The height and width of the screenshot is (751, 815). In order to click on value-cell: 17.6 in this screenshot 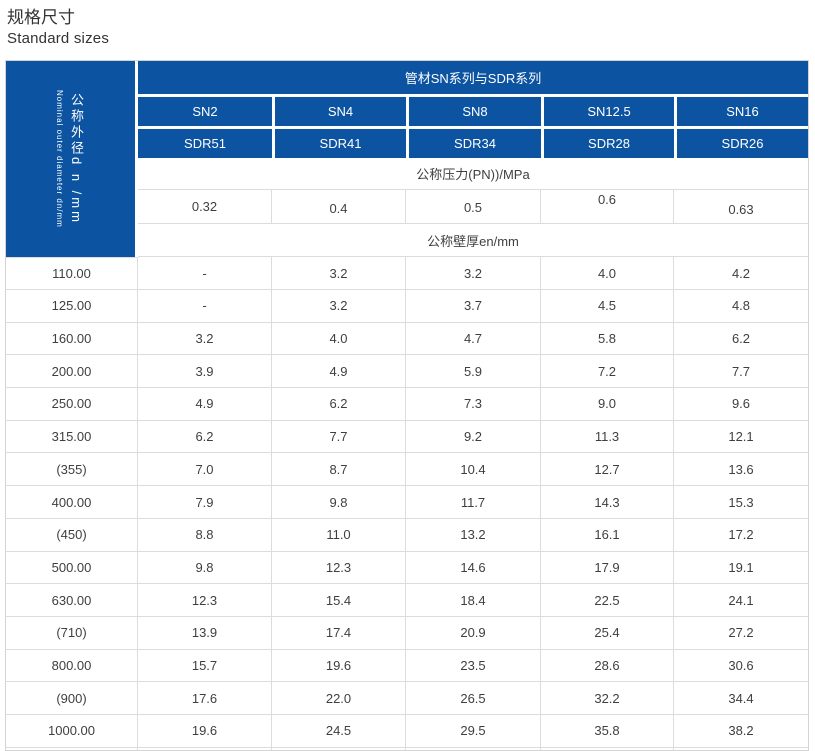, I will do `click(205, 698)`.